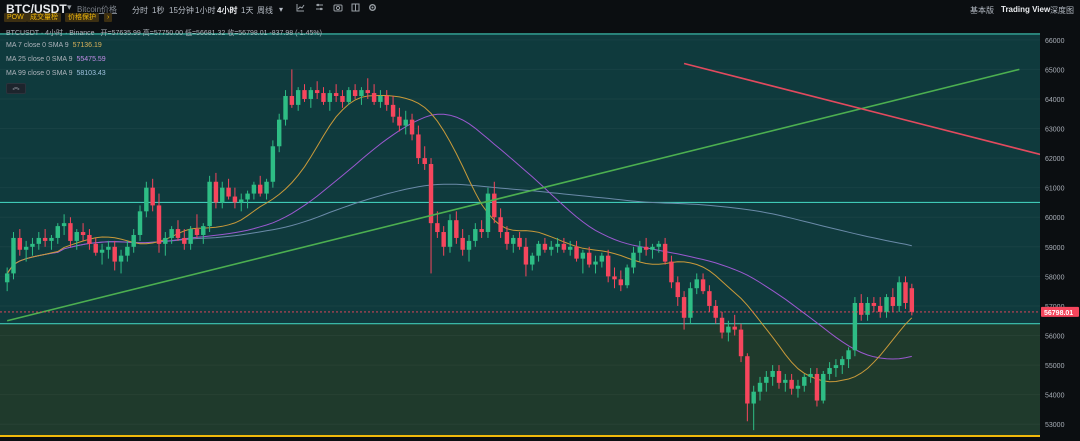  I want to click on interval-tab-1h: 1小时, so click(205, 10).